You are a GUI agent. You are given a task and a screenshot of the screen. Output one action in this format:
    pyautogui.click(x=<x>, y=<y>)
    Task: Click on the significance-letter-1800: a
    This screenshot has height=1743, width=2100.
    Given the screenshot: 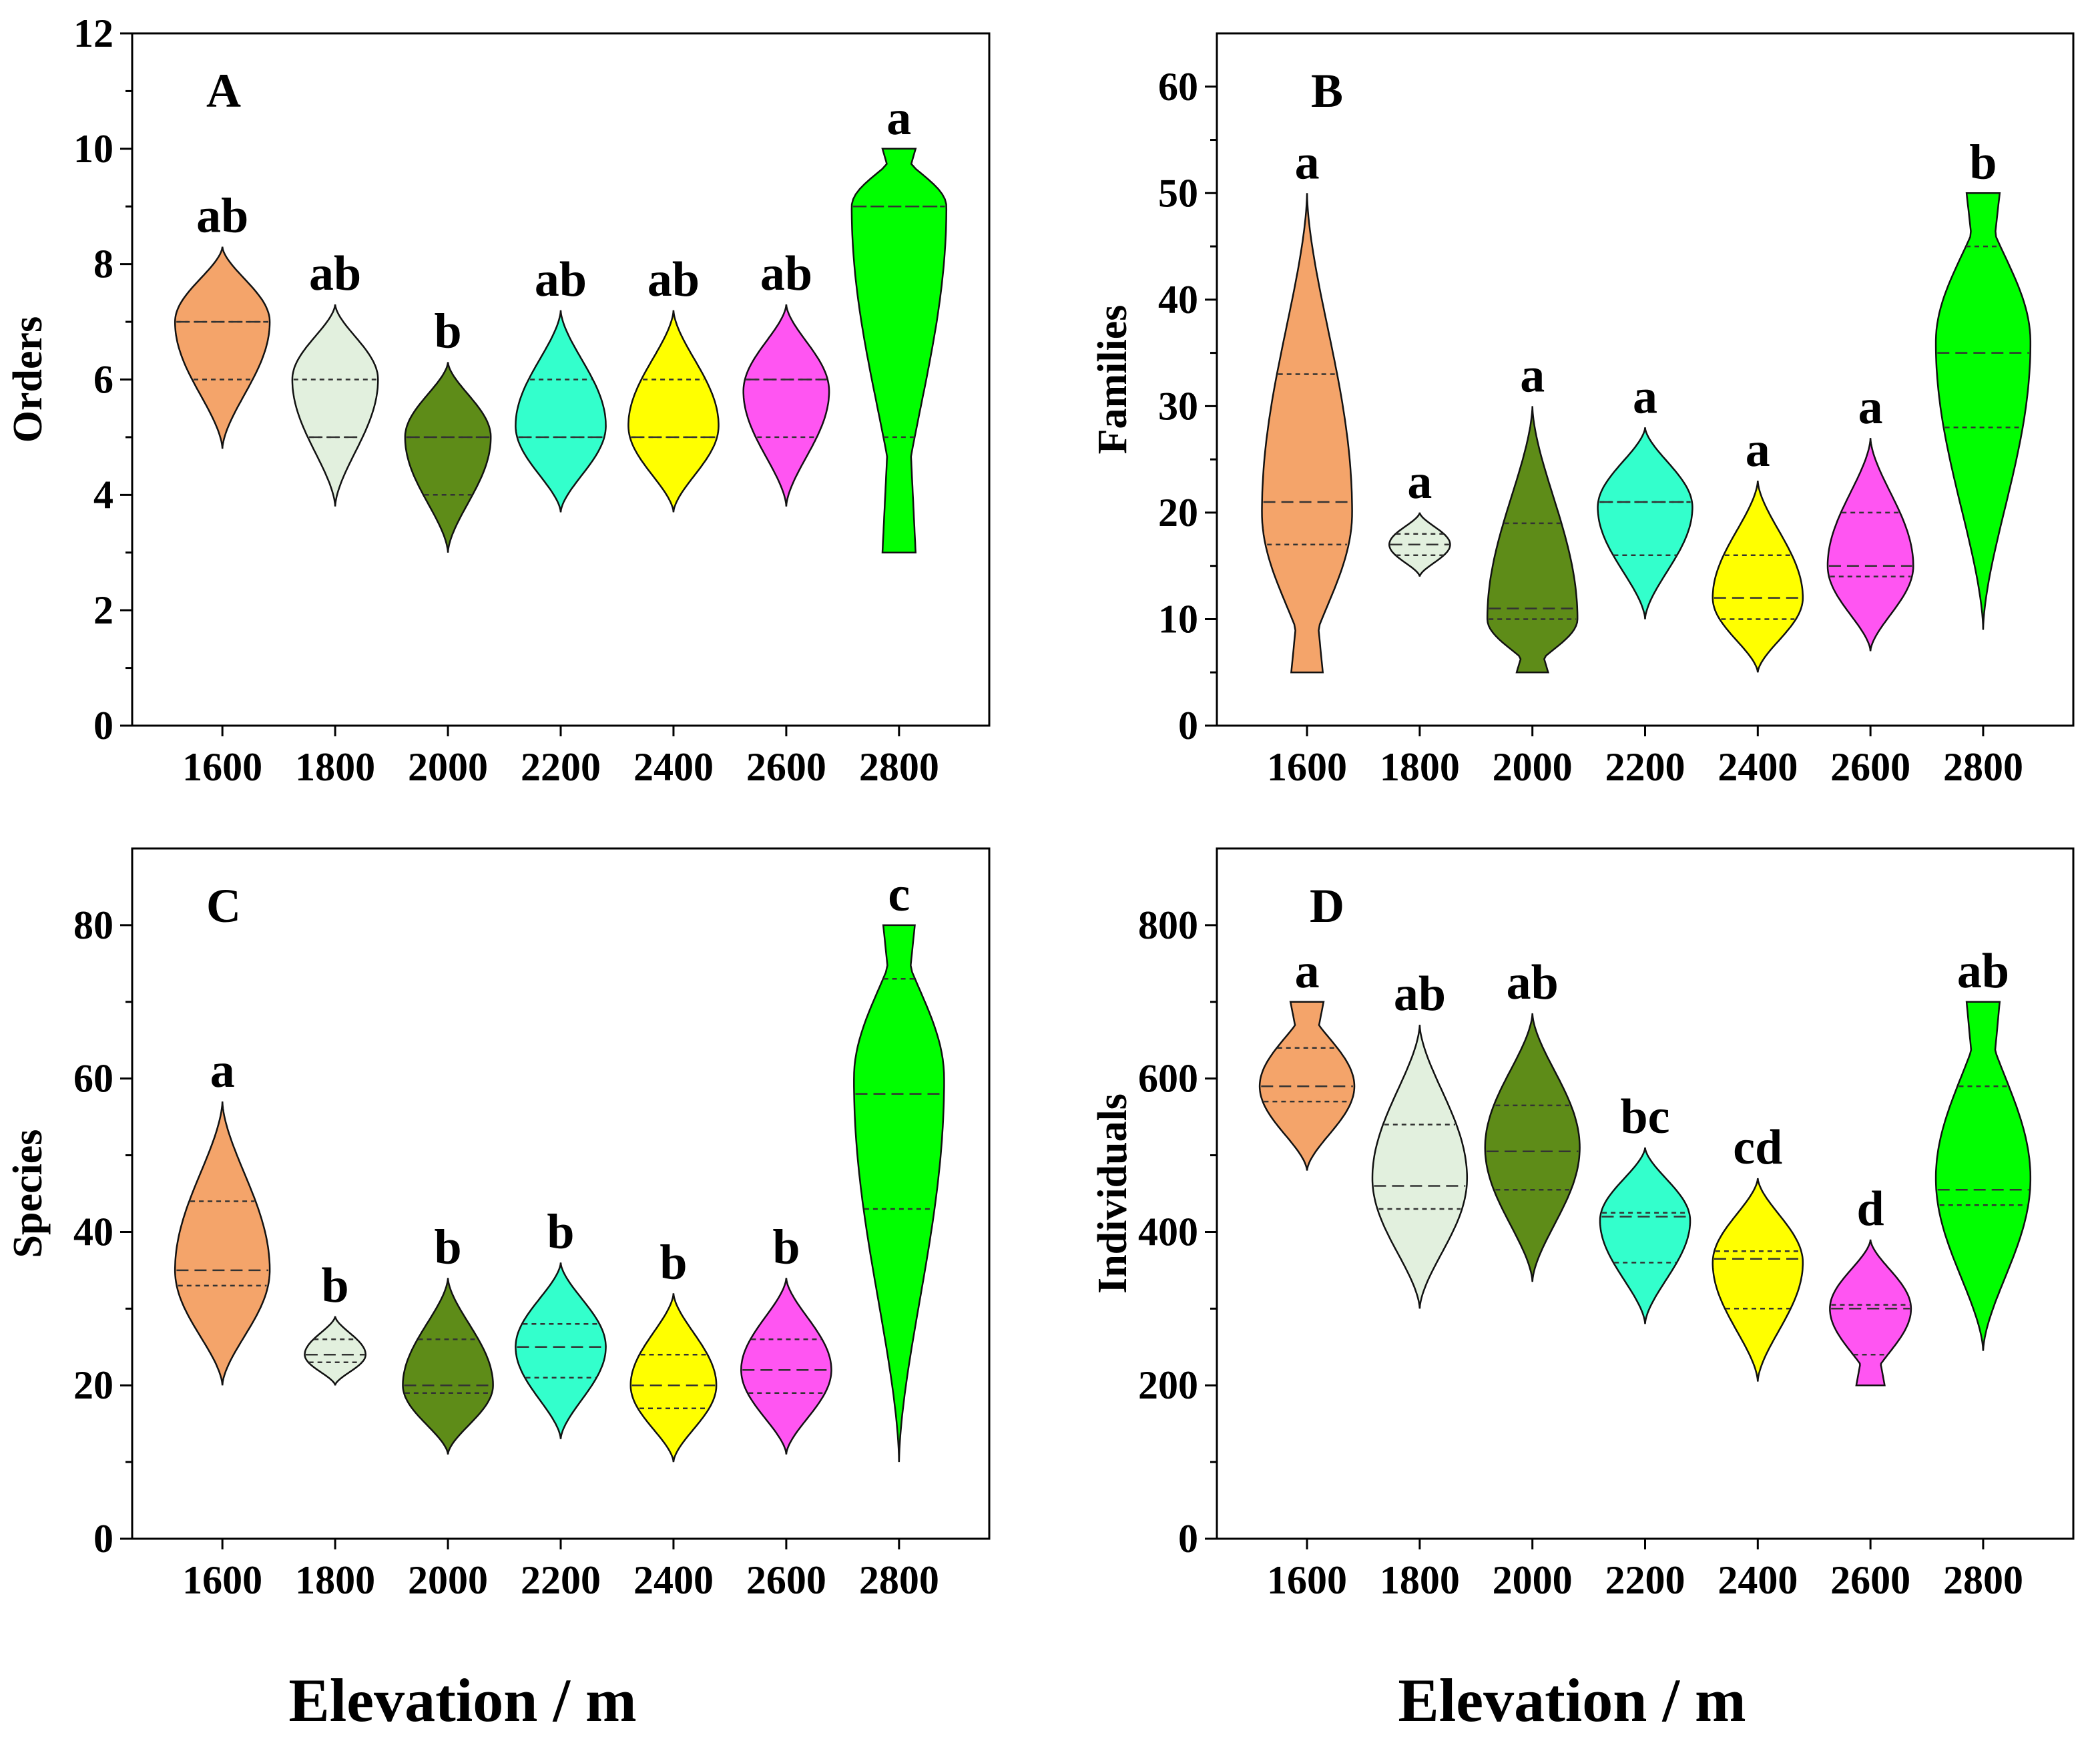 What is the action you would take?
    pyautogui.click(x=1419, y=482)
    